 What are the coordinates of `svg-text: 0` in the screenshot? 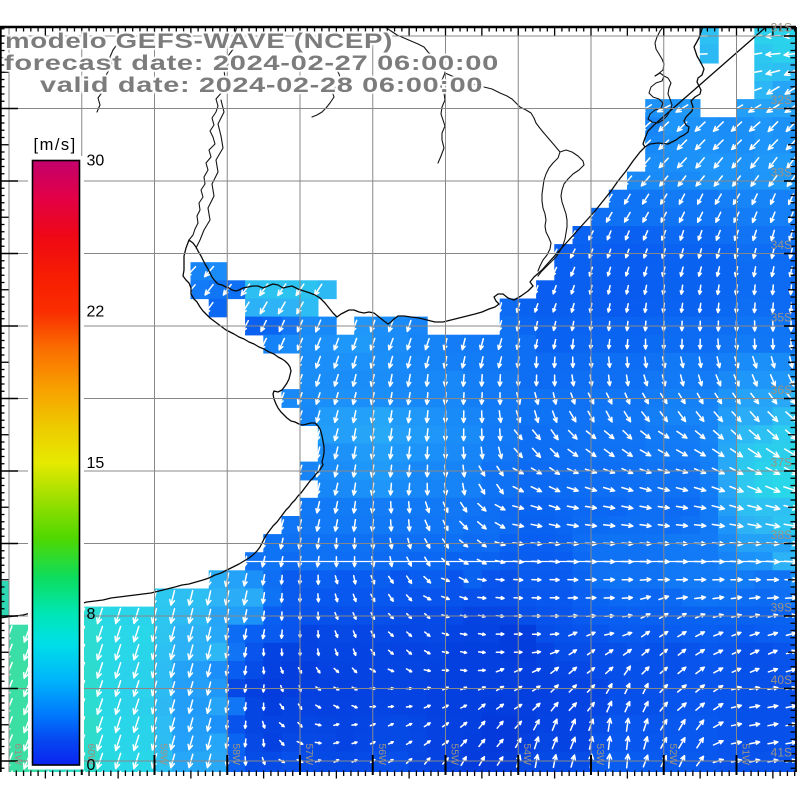 It's located at (91, 765).